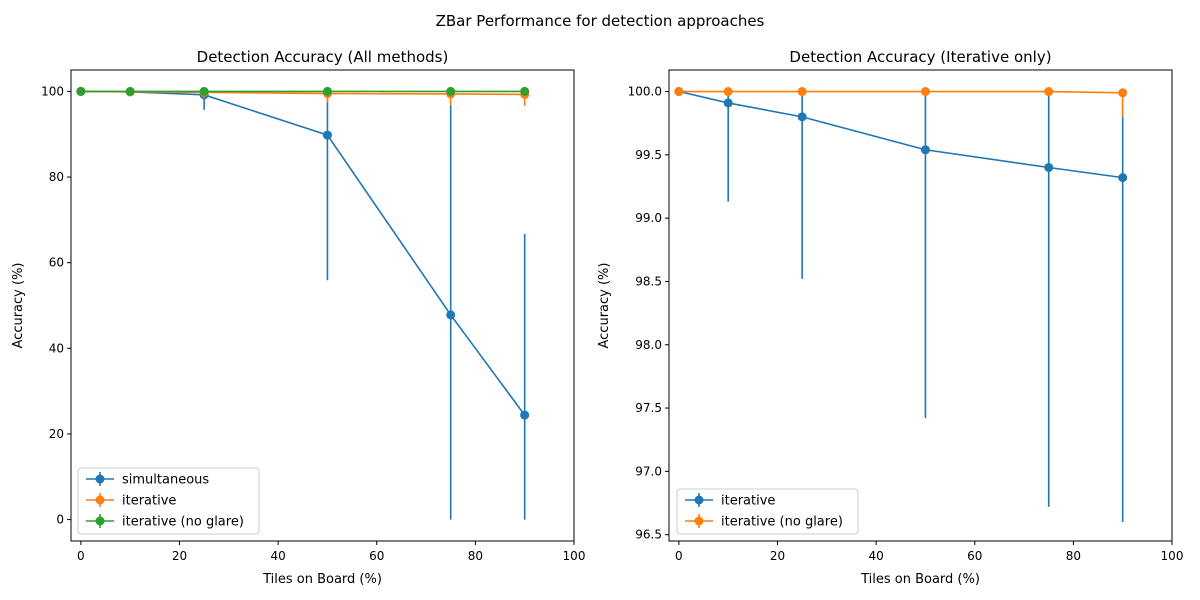 The height and width of the screenshot is (600, 1200). Describe the element at coordinates (648, 155) in the screenshot. I see `y-tick-label: 99.5` at that location.